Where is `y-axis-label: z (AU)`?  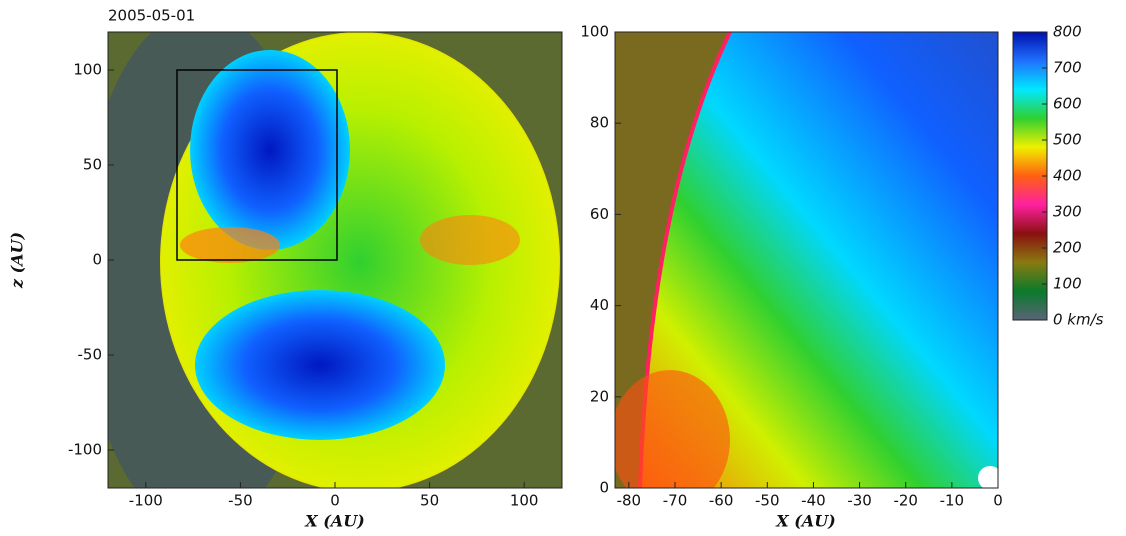 y-axis-label: z (AU) is located at coordinates (17, 260).